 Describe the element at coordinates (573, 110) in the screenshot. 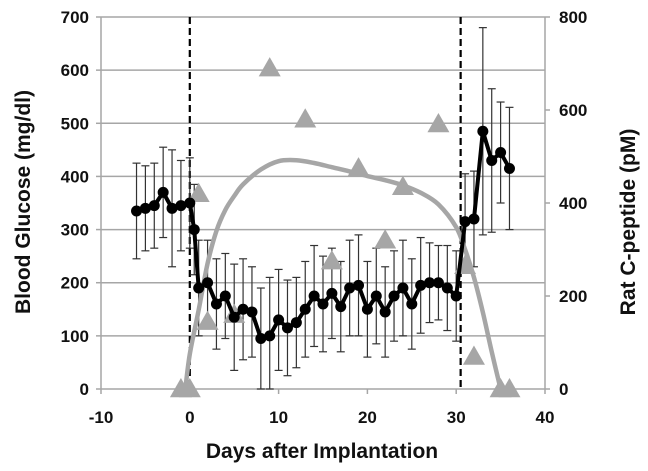

I see `y2-tick-label: 600` at that location.